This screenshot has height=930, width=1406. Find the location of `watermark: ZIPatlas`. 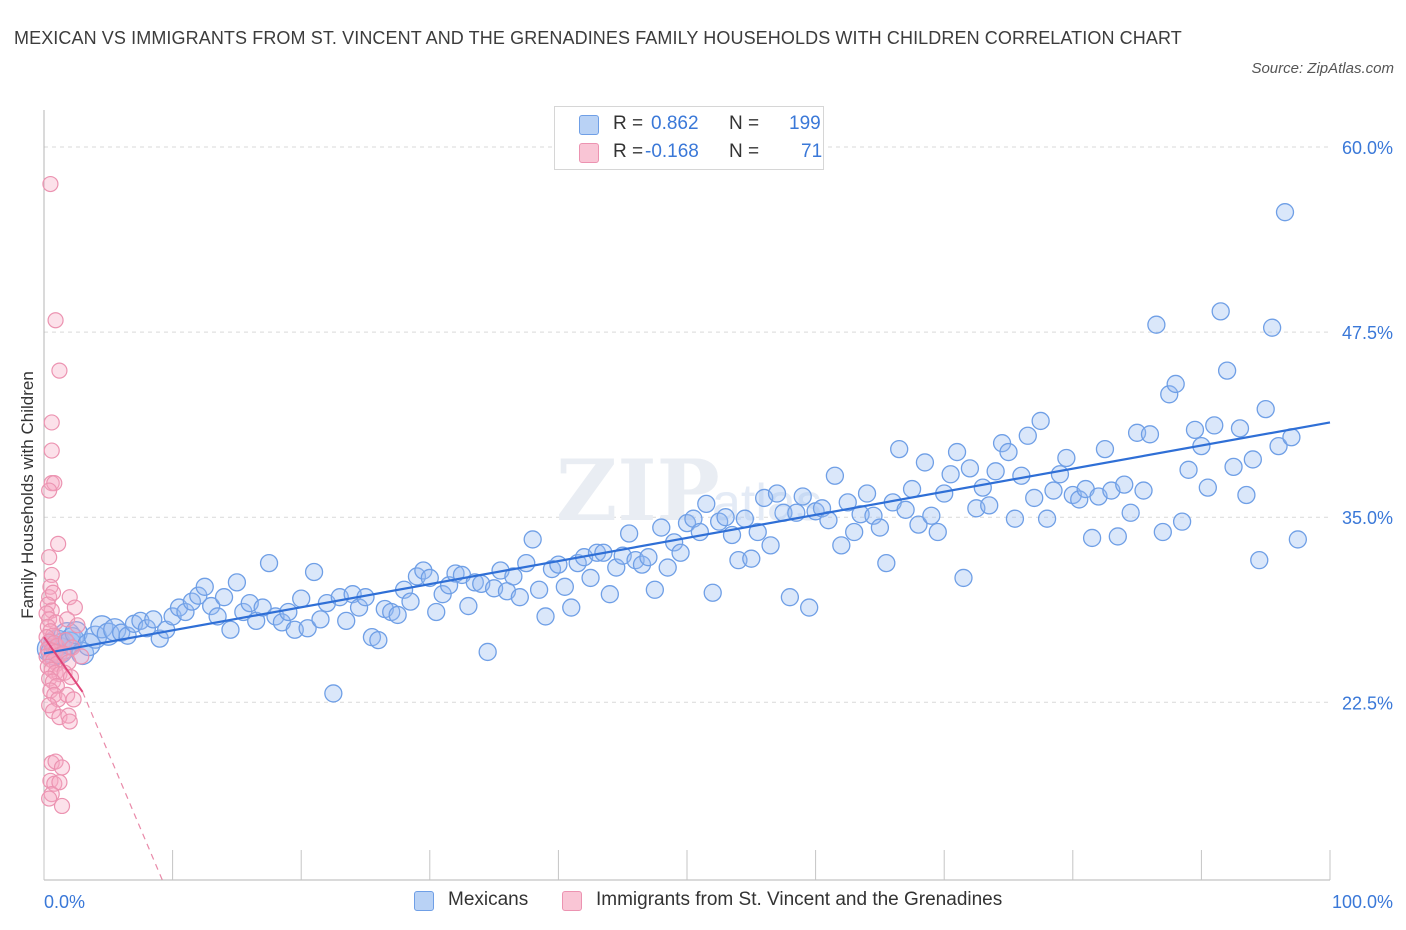

watermark: ZIPatlas is located at coordinates (689, 490).